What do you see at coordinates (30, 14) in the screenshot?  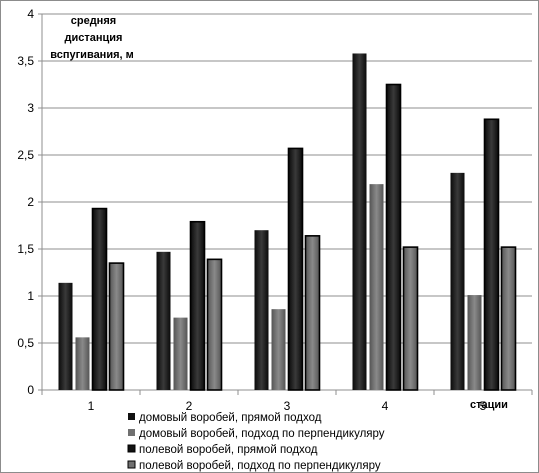 I see `y-tick-label: 4` at bounding box center [30, 14].